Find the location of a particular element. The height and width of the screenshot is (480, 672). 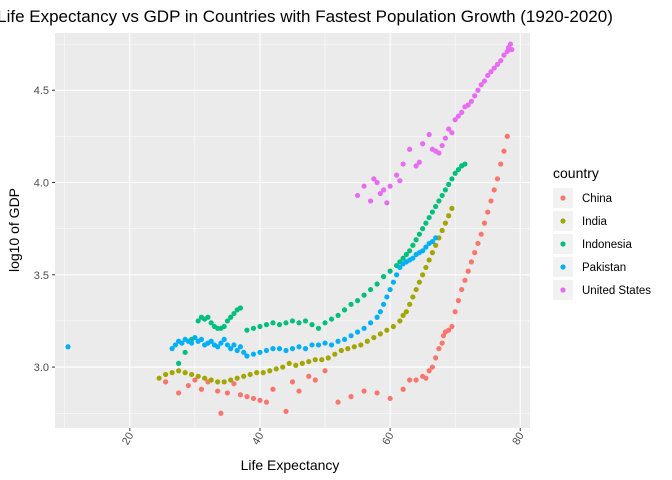

legend-marker-china is located at coordinates (563, 198).